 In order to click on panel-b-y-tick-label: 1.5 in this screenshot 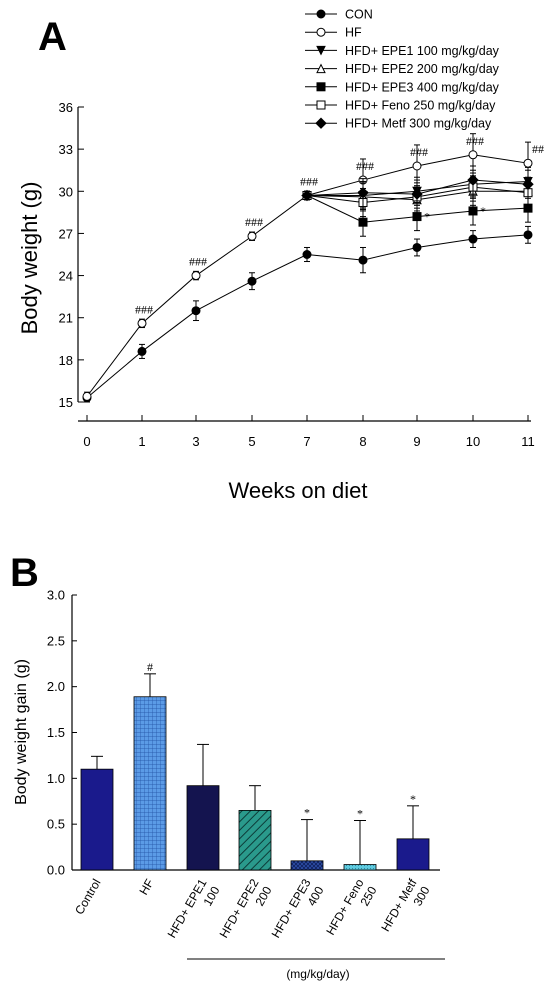, I will do `click(56, 732)`.